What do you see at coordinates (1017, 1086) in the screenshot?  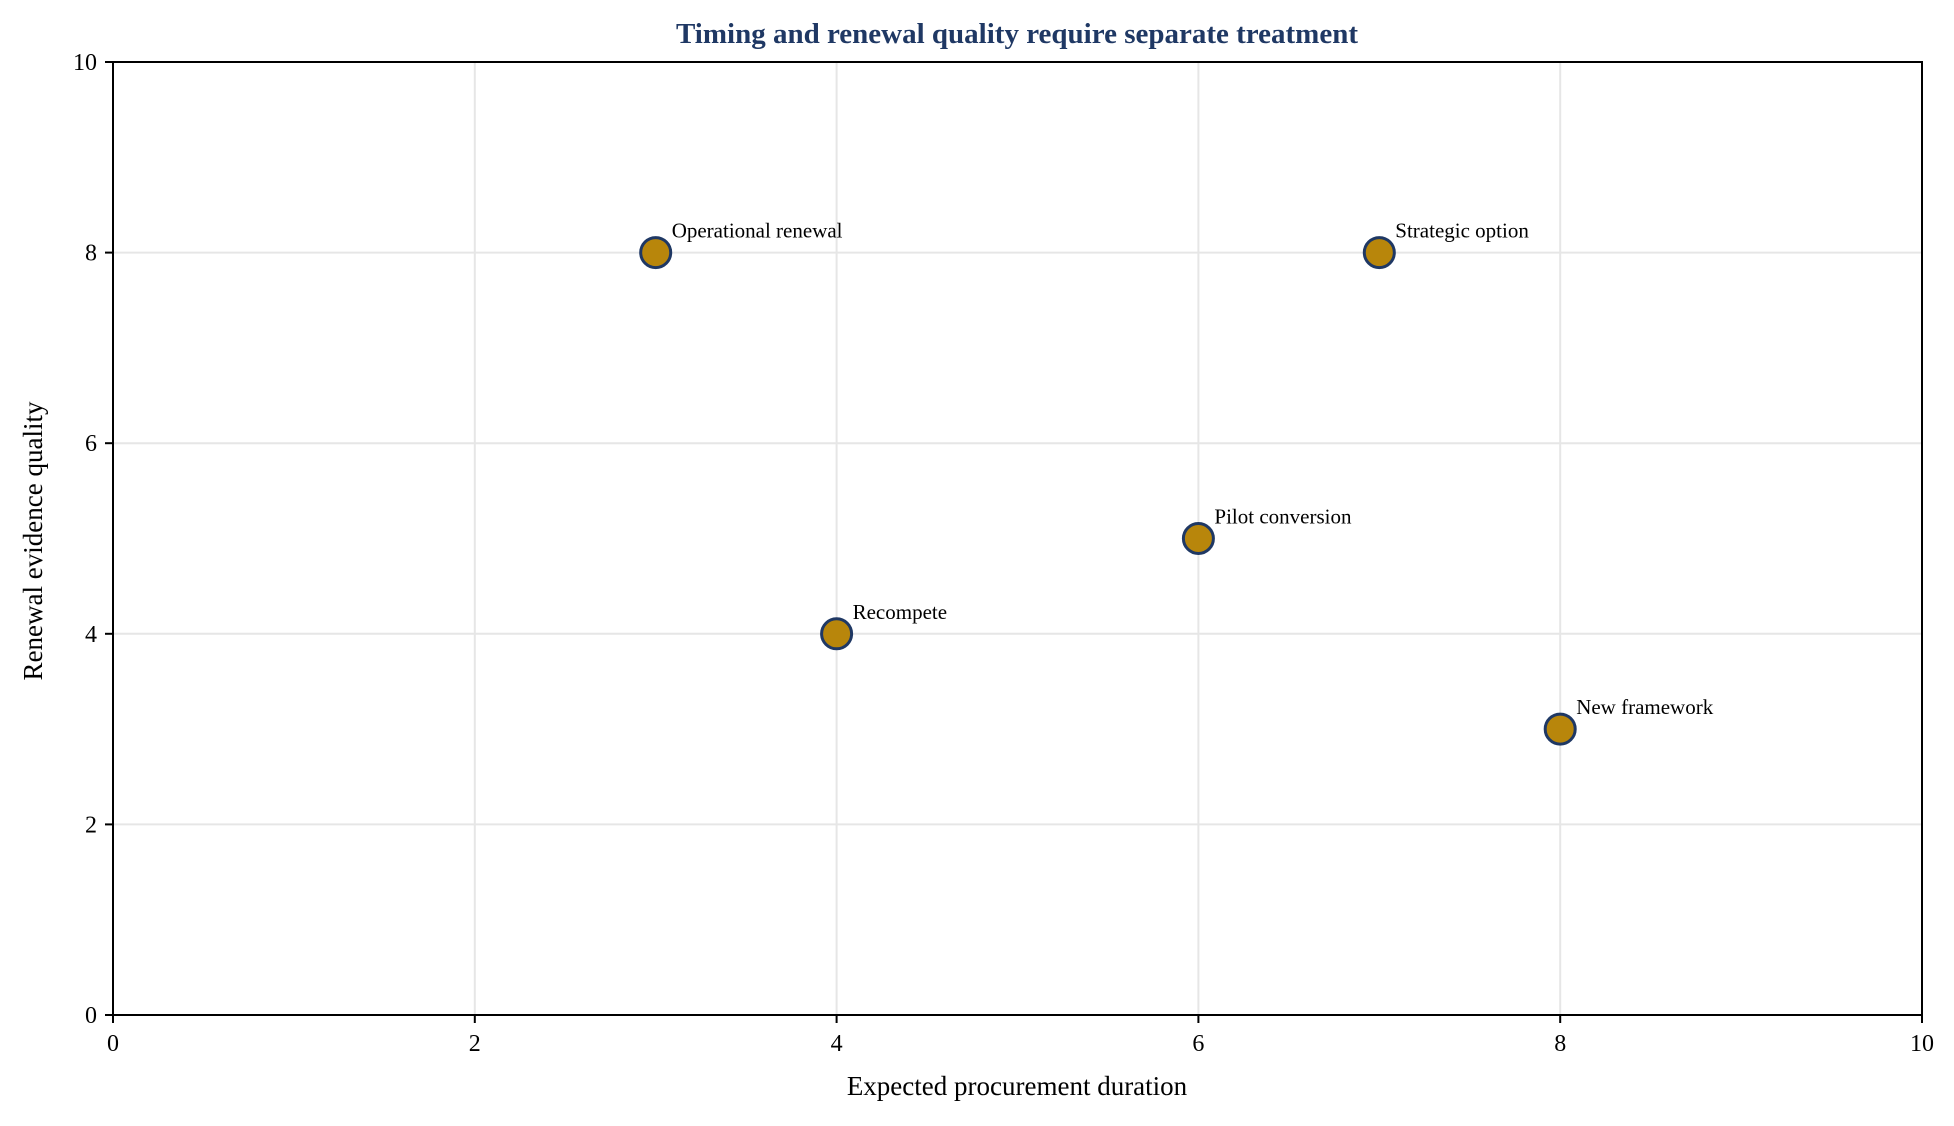 I see `x-axis-label: Expected procurement duration` at bounding box center [1017, 1086].